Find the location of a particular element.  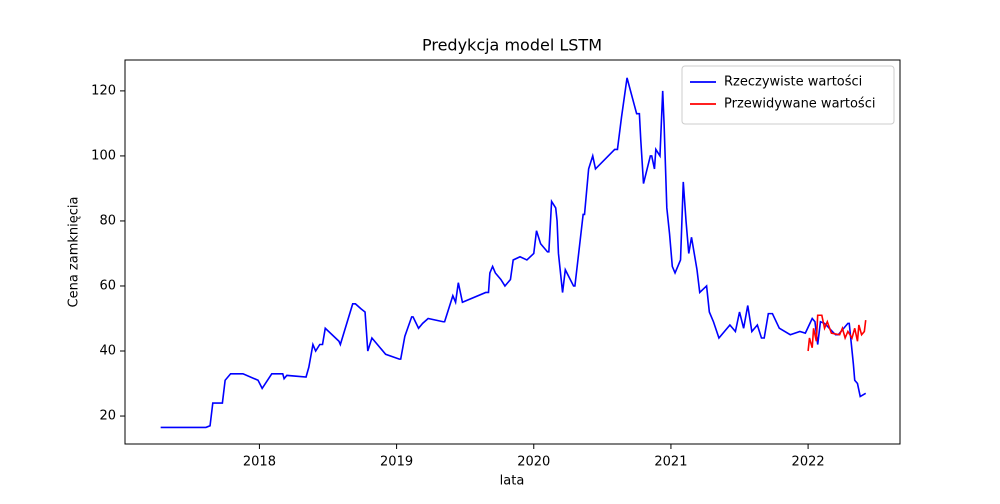

legend-label: Przewidywane wartości is located at coordinates (799, 104).